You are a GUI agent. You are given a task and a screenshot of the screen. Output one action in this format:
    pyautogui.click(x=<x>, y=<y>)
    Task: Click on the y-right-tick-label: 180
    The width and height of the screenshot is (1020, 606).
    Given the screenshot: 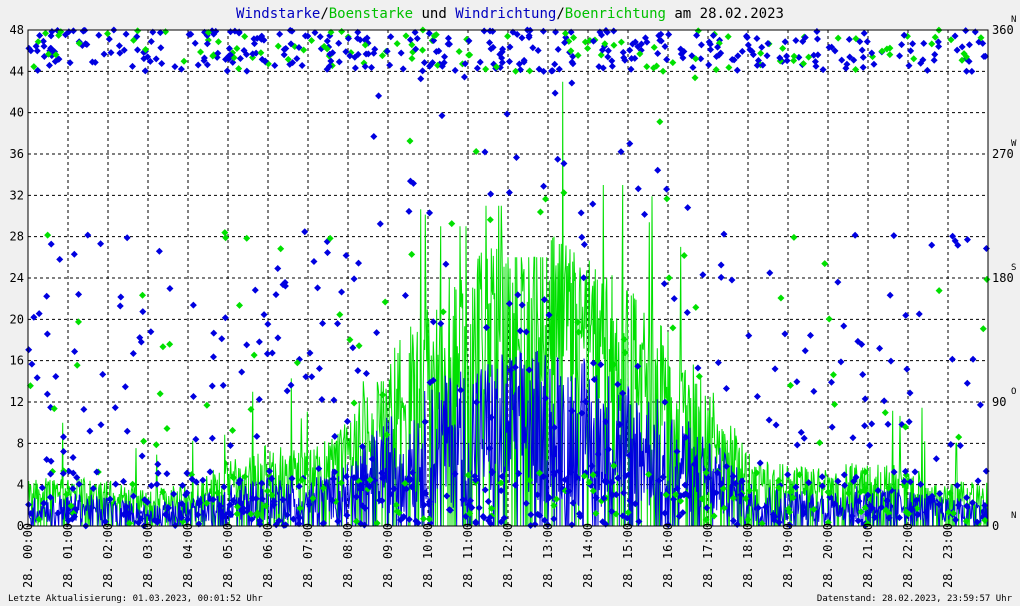 What is the action you would take?
    pyautogui.click(x=1003, y=278)
    